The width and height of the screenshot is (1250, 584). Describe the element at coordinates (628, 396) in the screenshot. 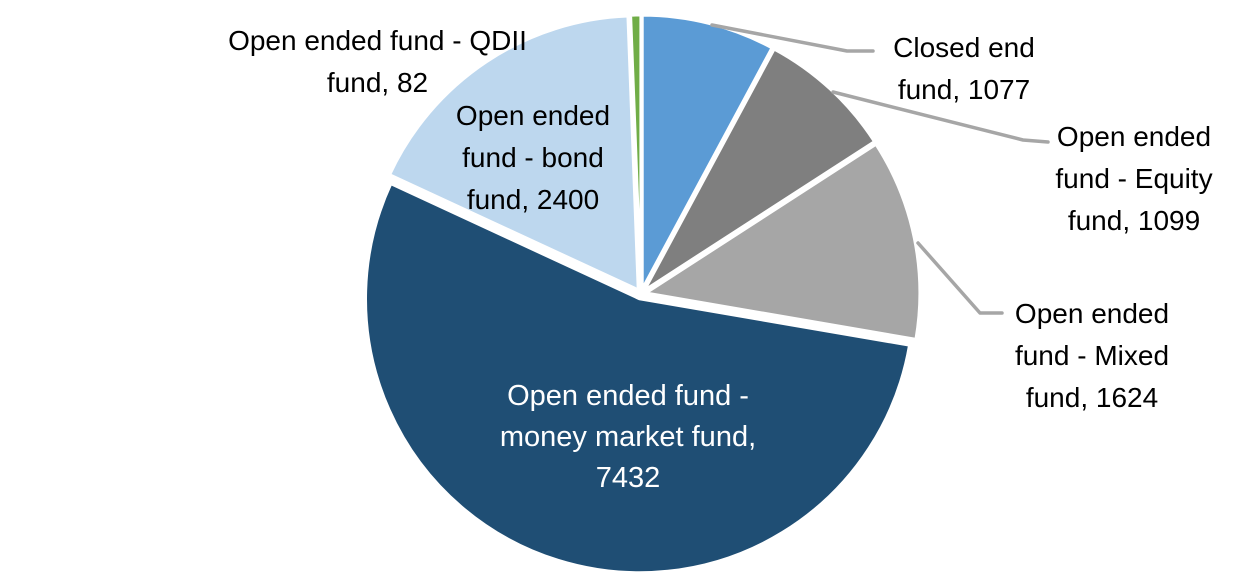

I see `label-line: Open ended fund -` at that location.